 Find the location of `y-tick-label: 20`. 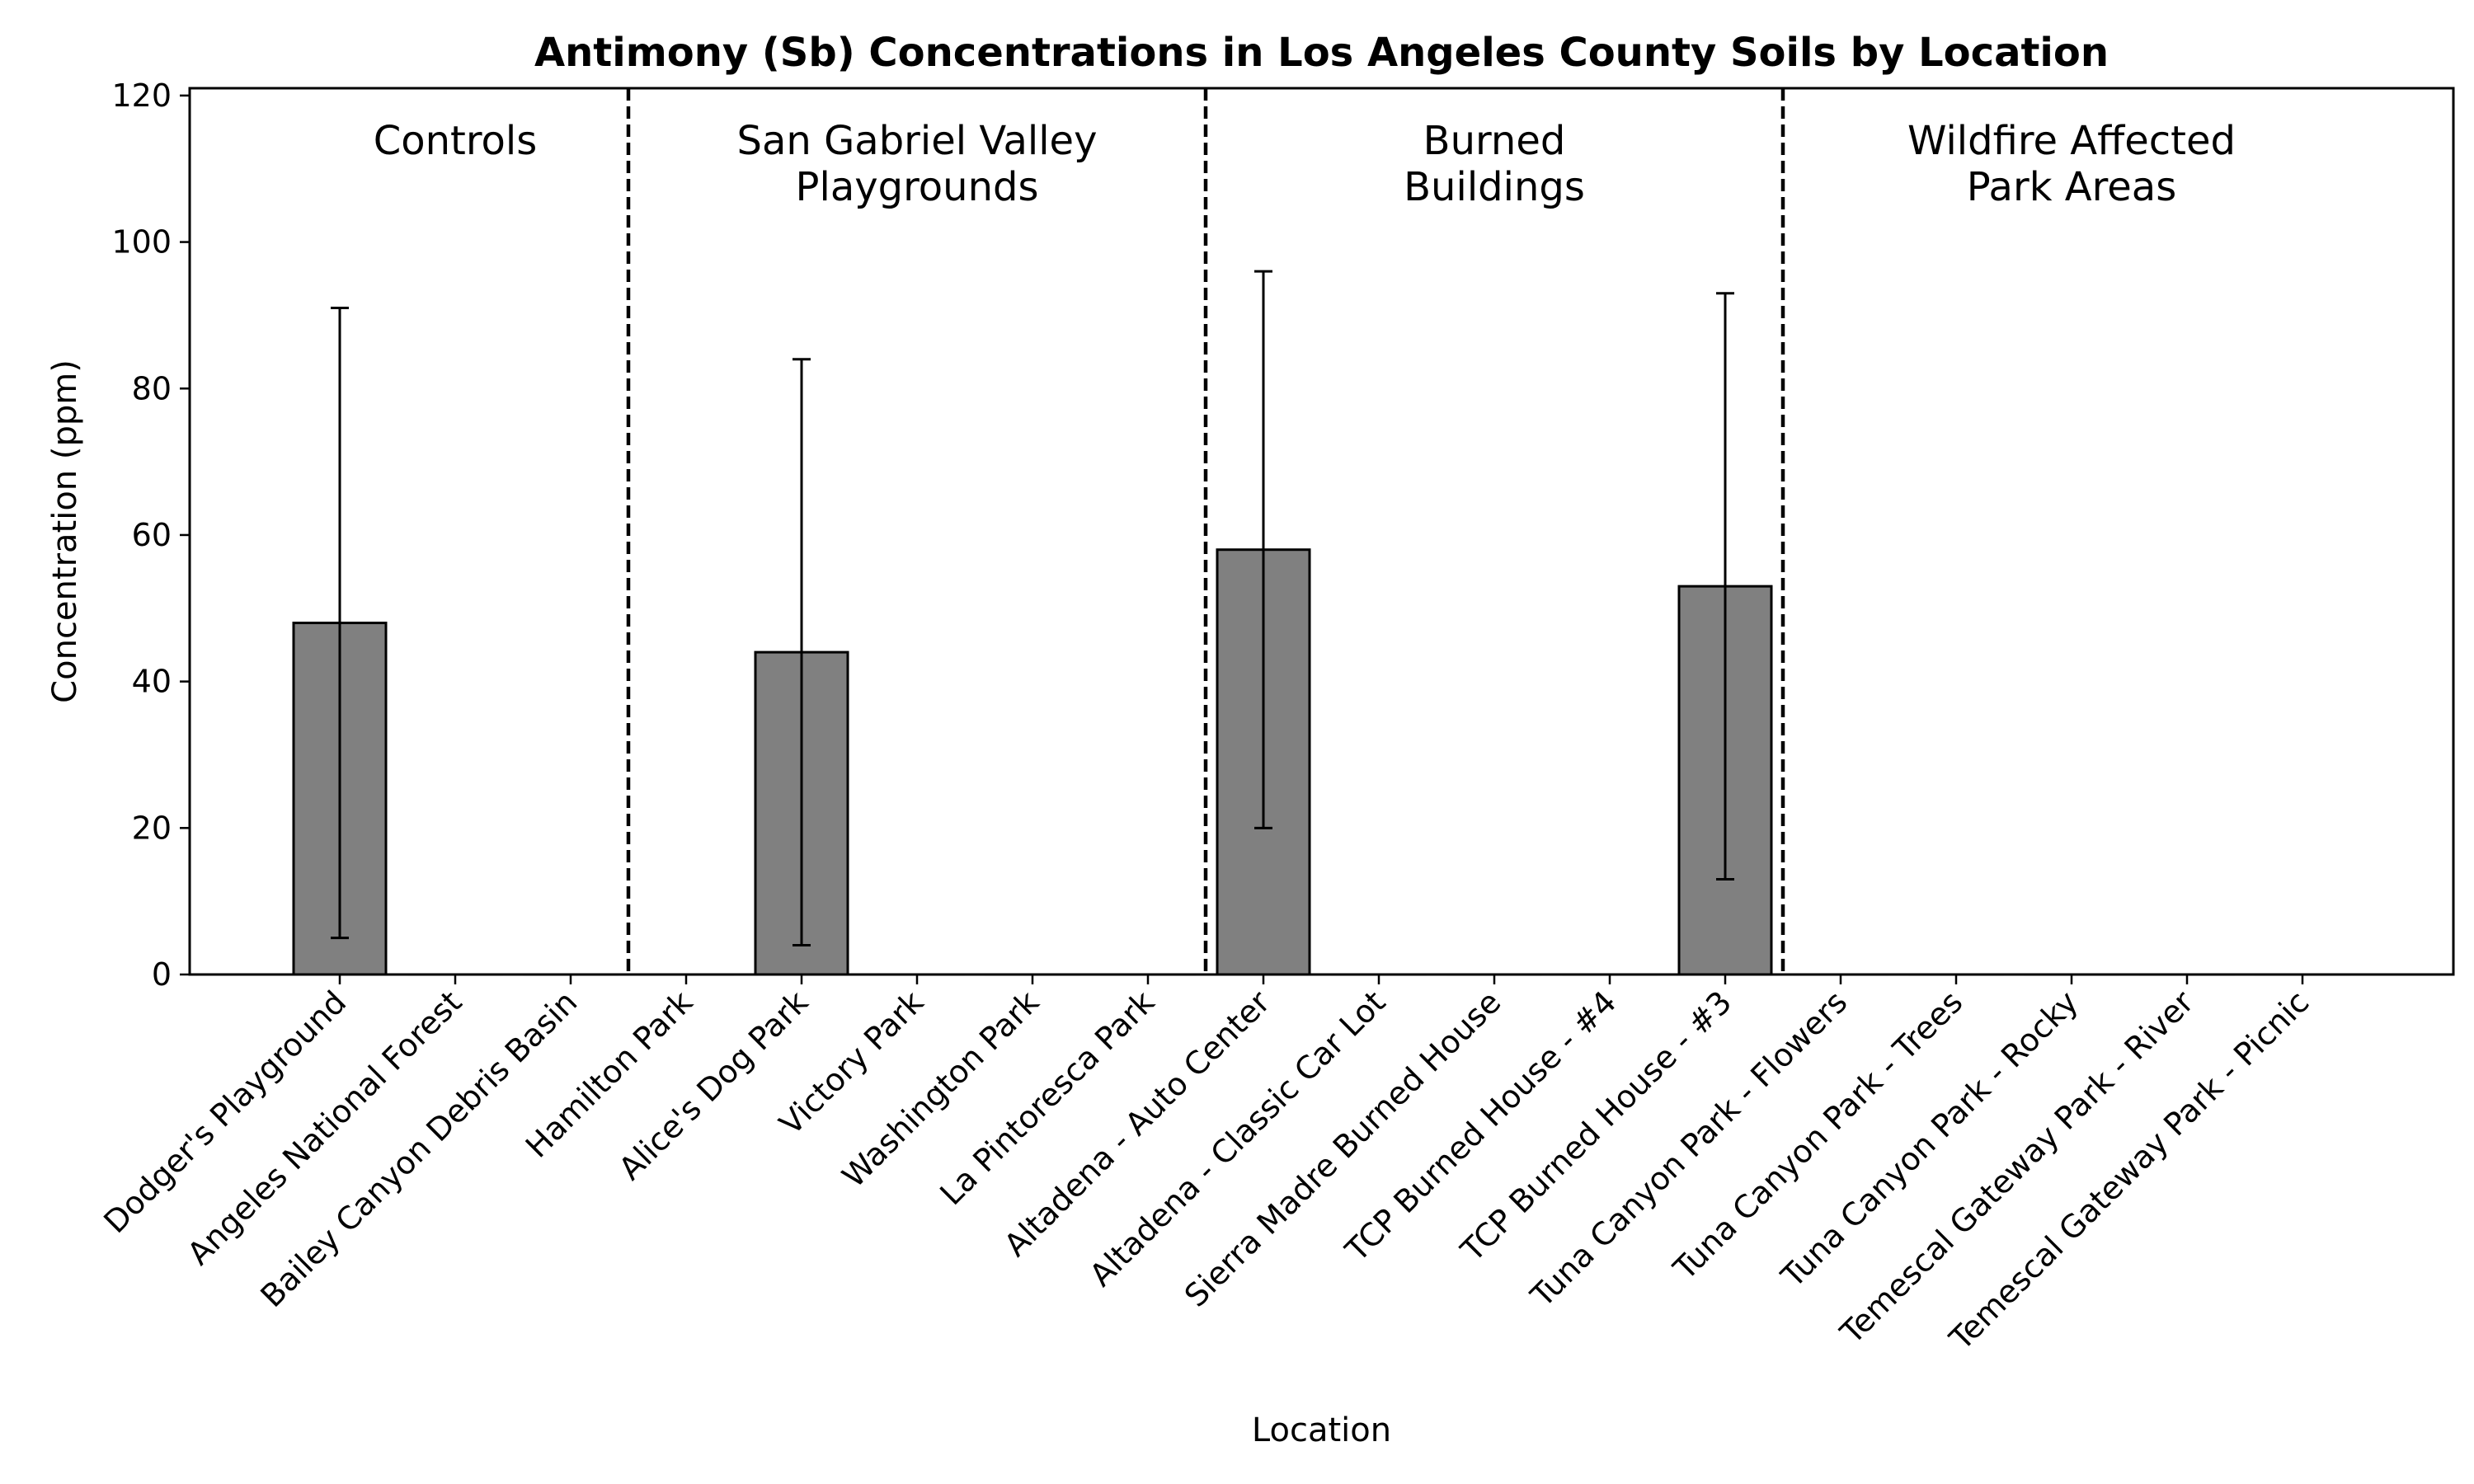

y-tick-label: 20 is located at coordinates (152, 828).